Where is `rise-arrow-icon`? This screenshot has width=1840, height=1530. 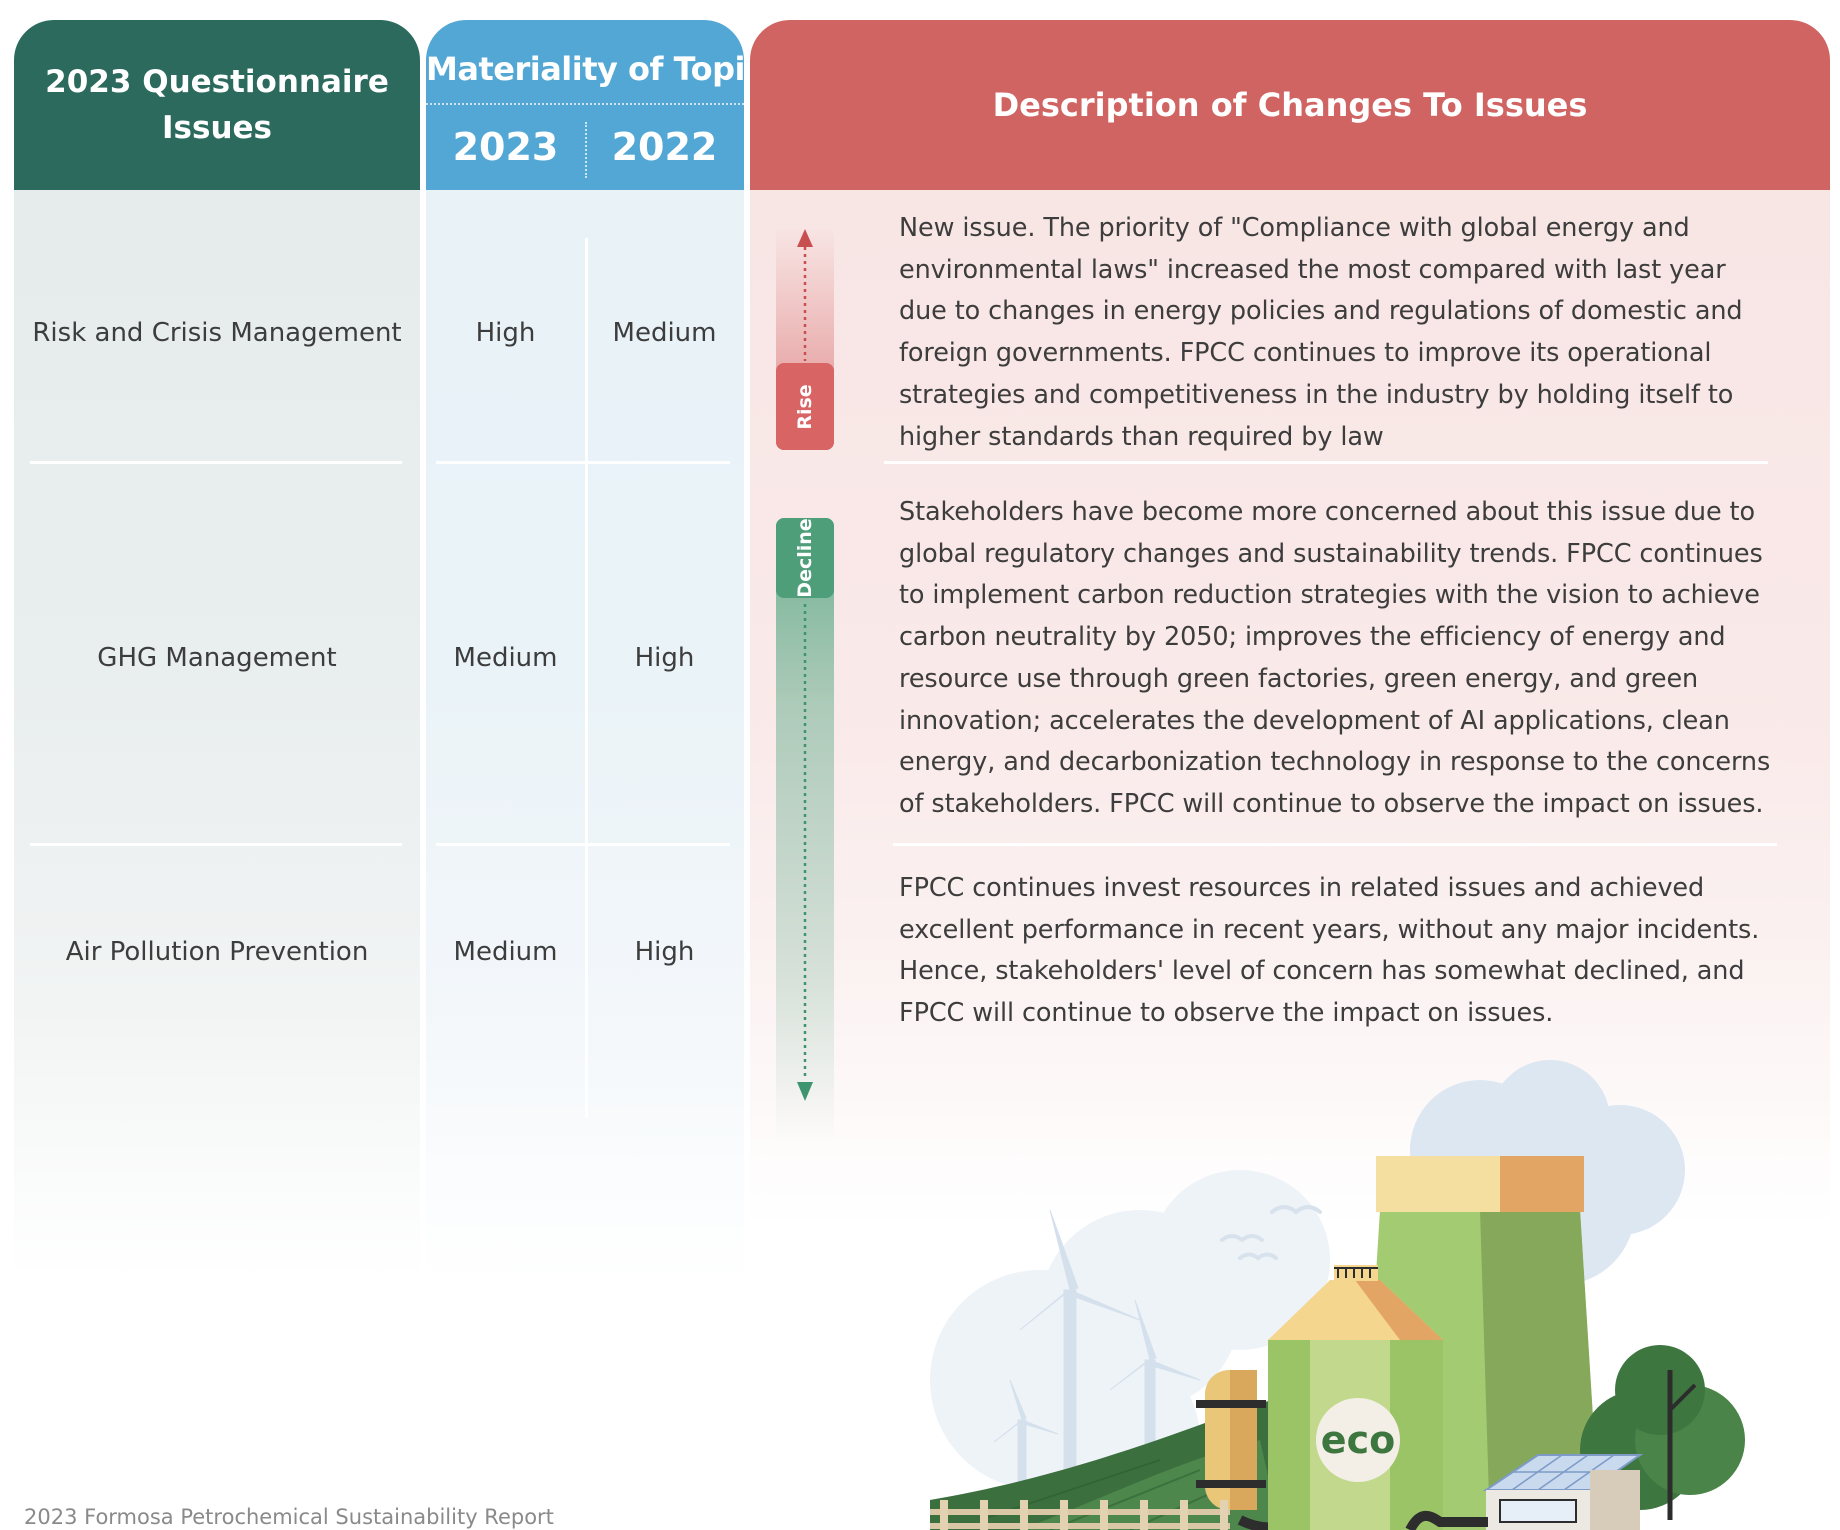
rise-arrow-icon is located at coordinates (805, 295).